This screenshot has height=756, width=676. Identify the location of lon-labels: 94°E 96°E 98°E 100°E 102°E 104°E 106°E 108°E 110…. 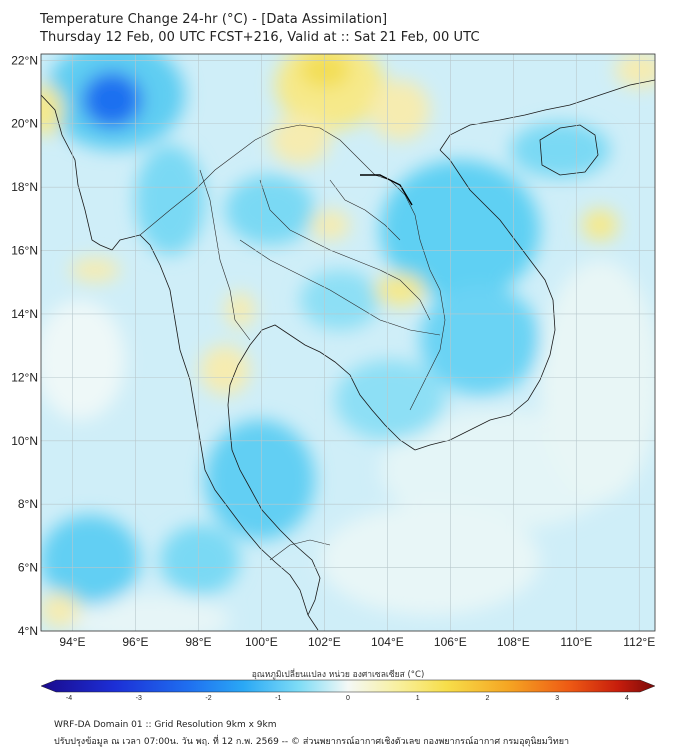
(357, 642).